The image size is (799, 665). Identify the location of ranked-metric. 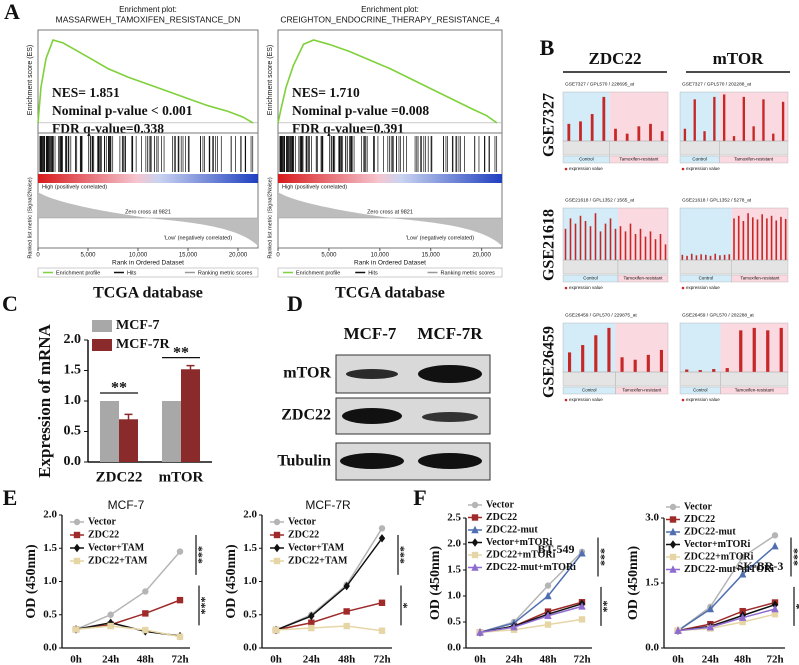
(148, 219).